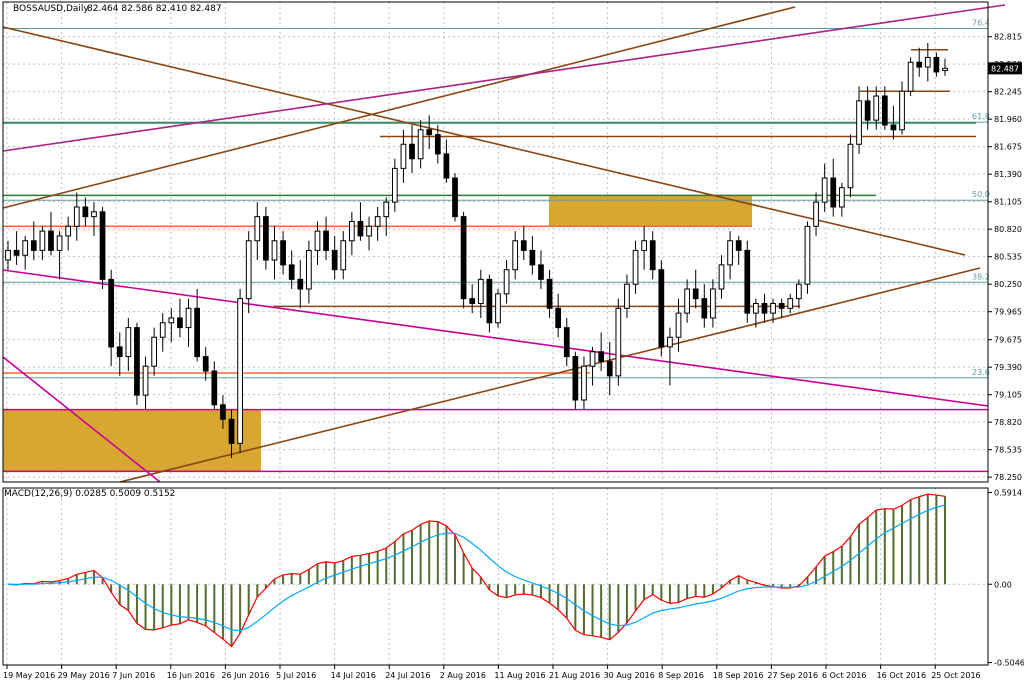  What do you see at coordinates (519, 675) in the screenshot?
I see `x-tick-label: 11 Aug 2016` at bounding box center [519, 675].